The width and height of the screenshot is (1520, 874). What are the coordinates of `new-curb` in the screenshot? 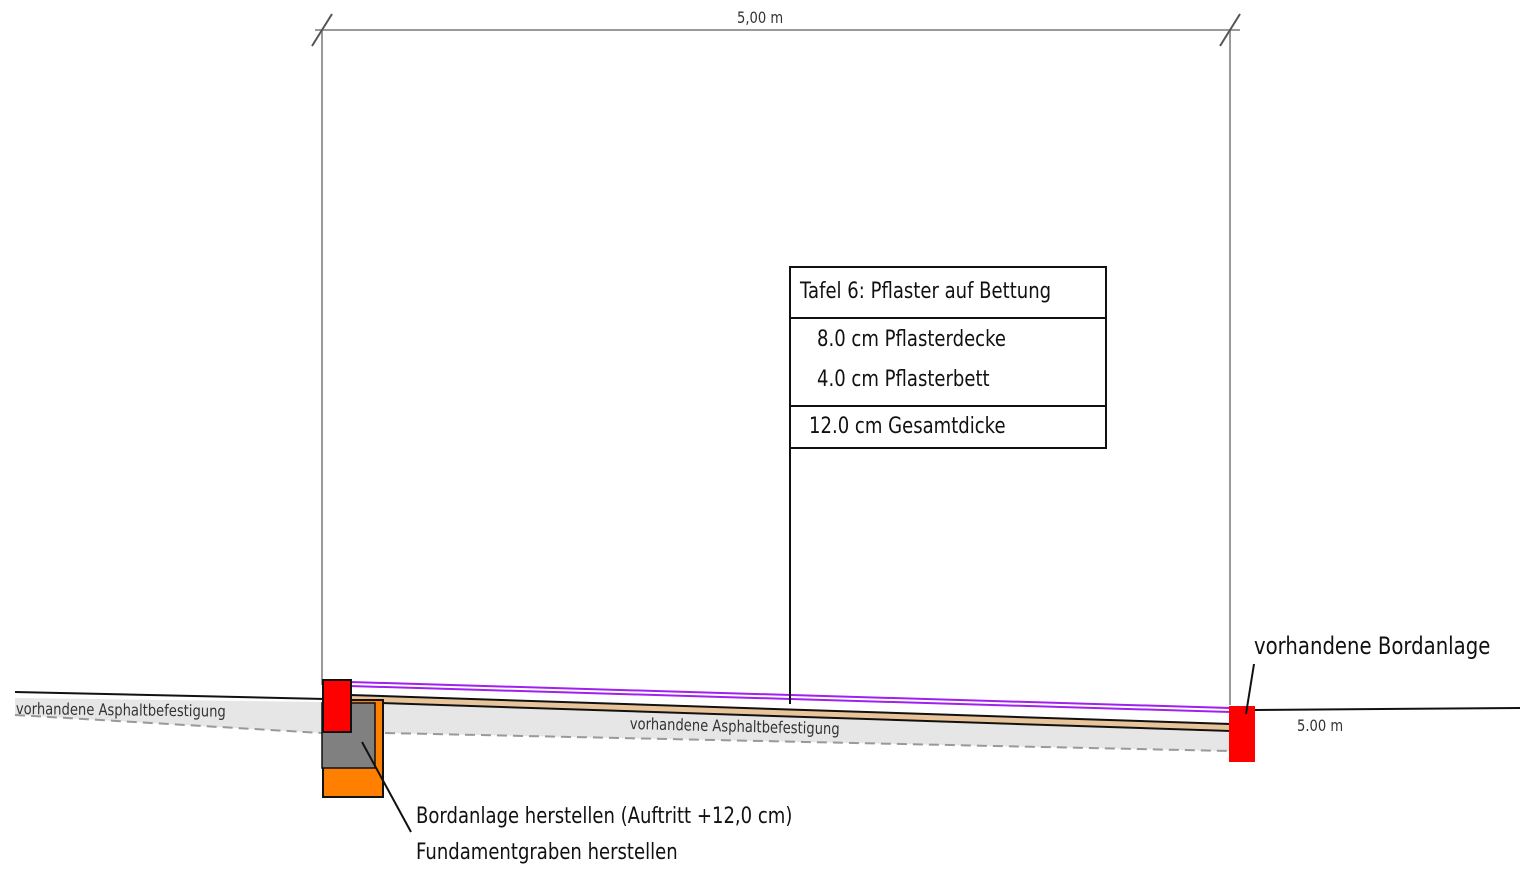 It's located at (337, 706).